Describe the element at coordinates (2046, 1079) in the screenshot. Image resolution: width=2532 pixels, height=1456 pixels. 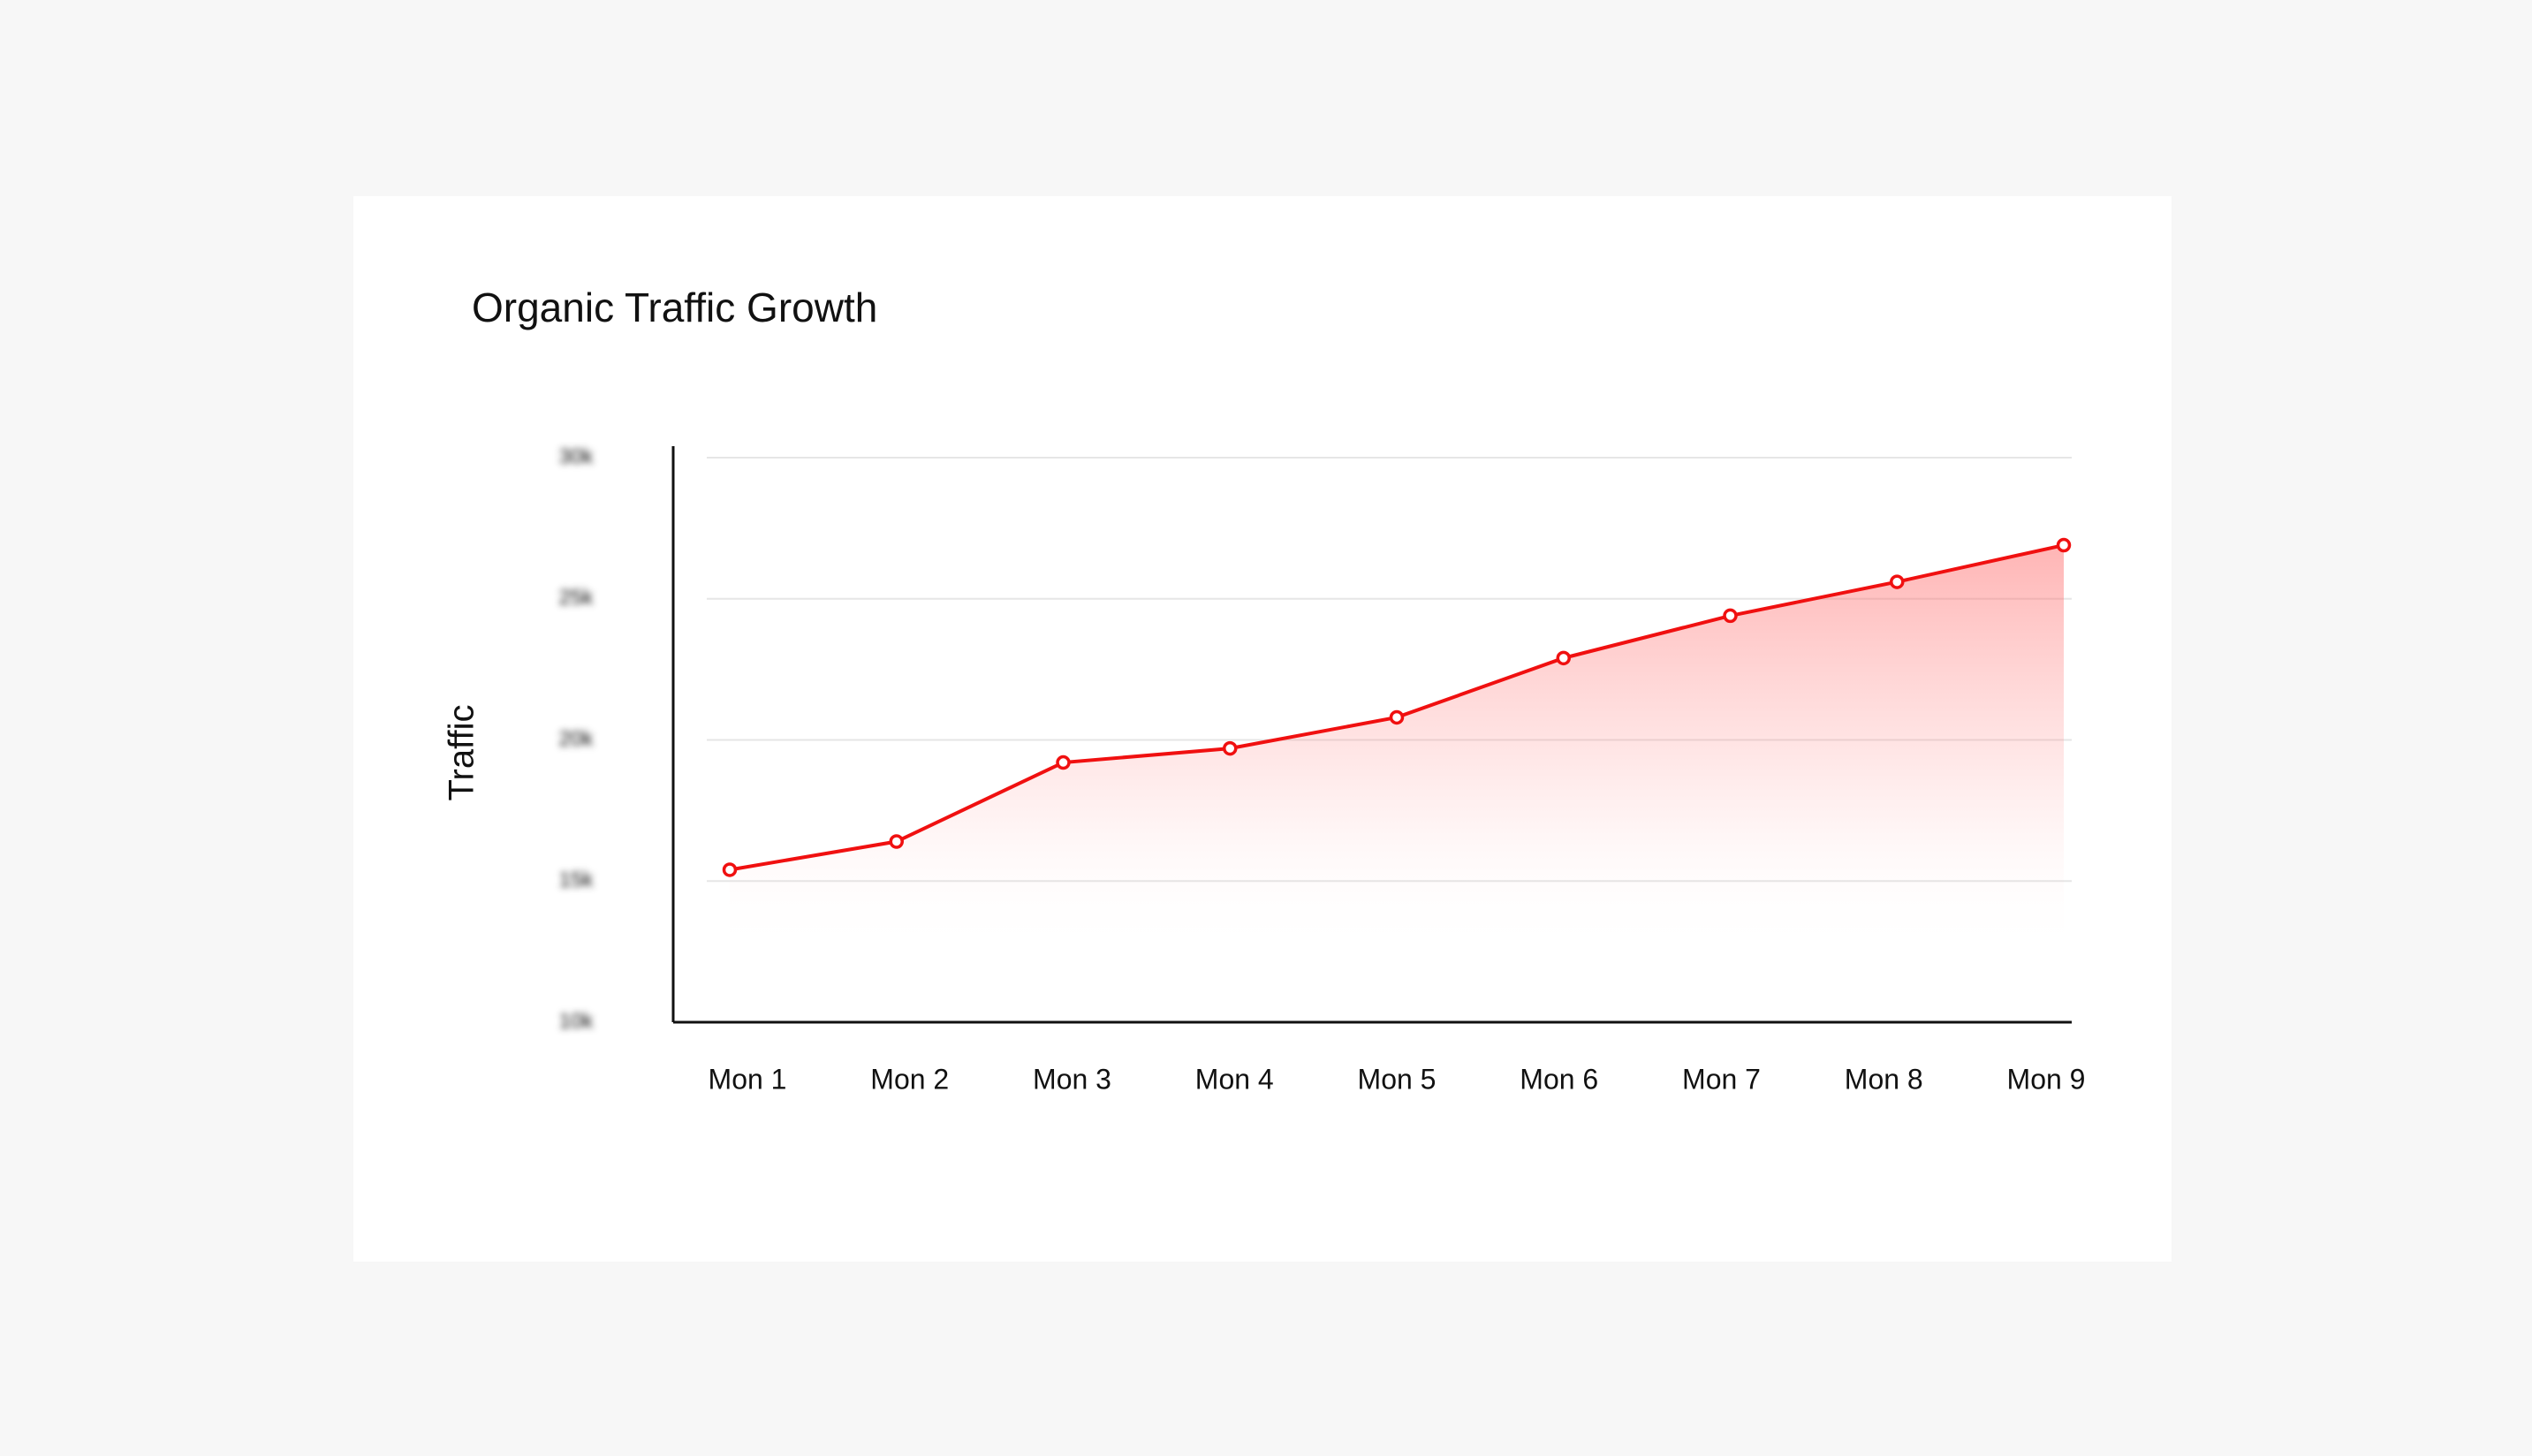
I see `x-tick-label: Mon 9` at that location.